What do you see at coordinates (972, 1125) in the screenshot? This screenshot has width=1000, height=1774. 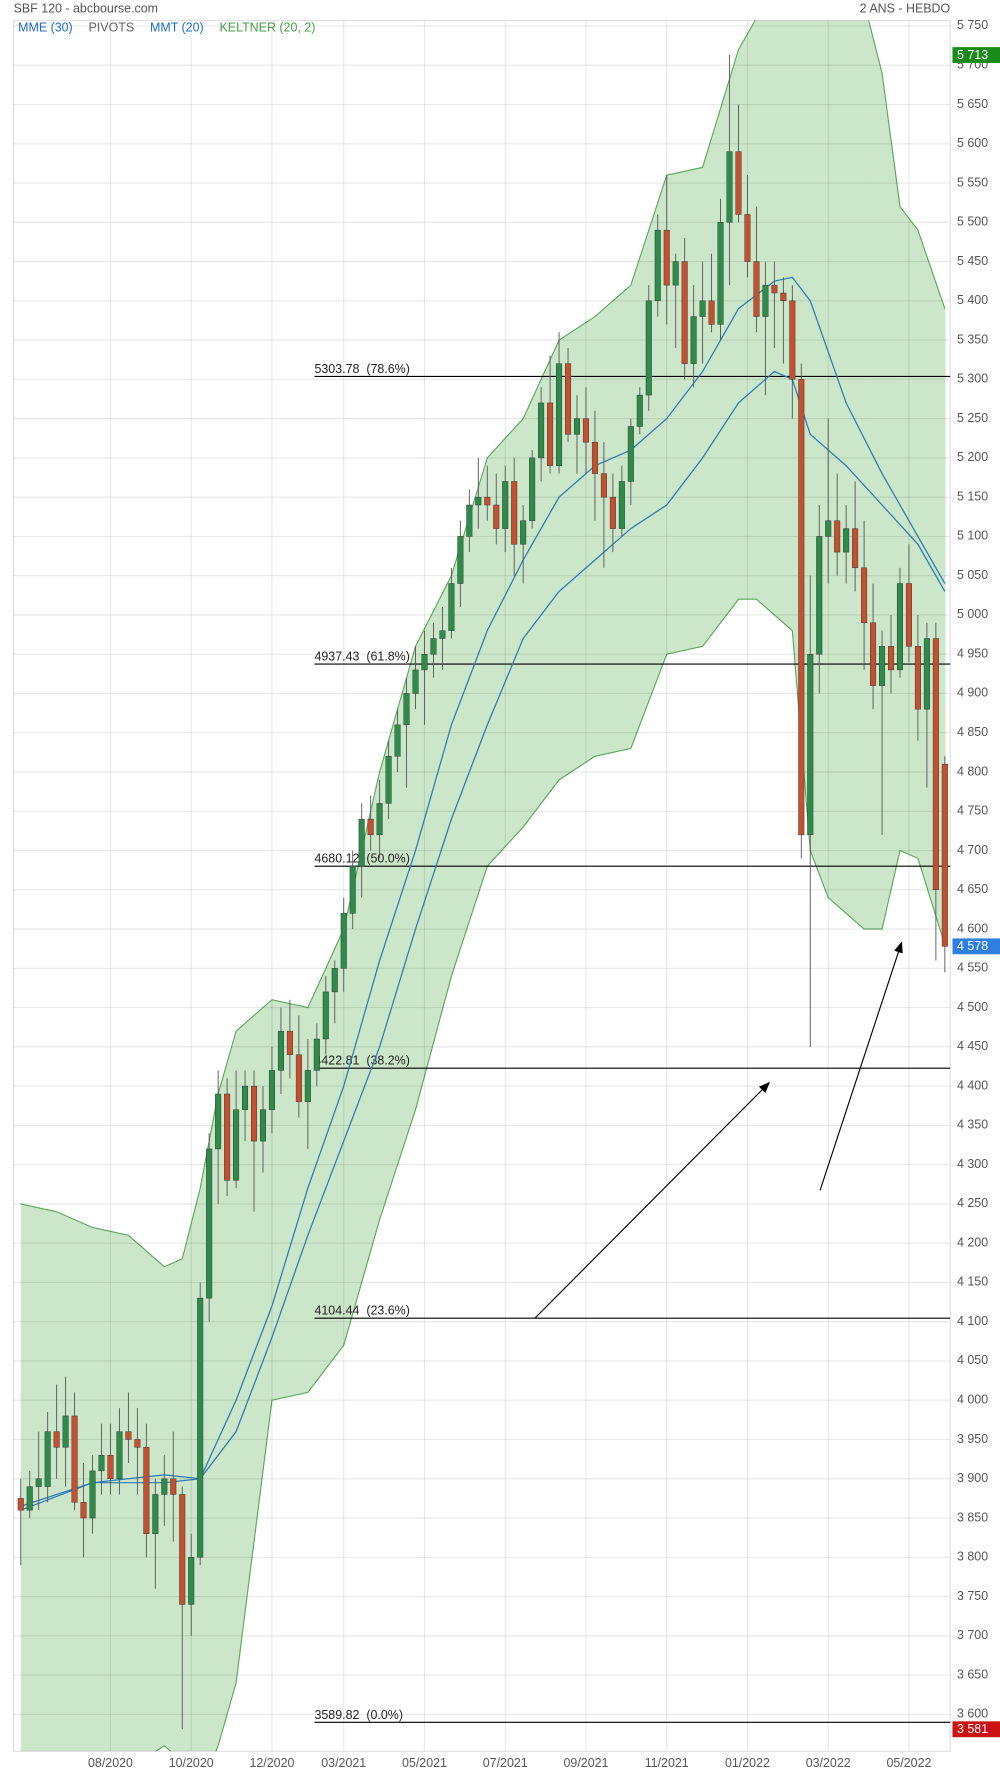 I see `y-tick-label: 4 350` at bounding box center [972, 1125].